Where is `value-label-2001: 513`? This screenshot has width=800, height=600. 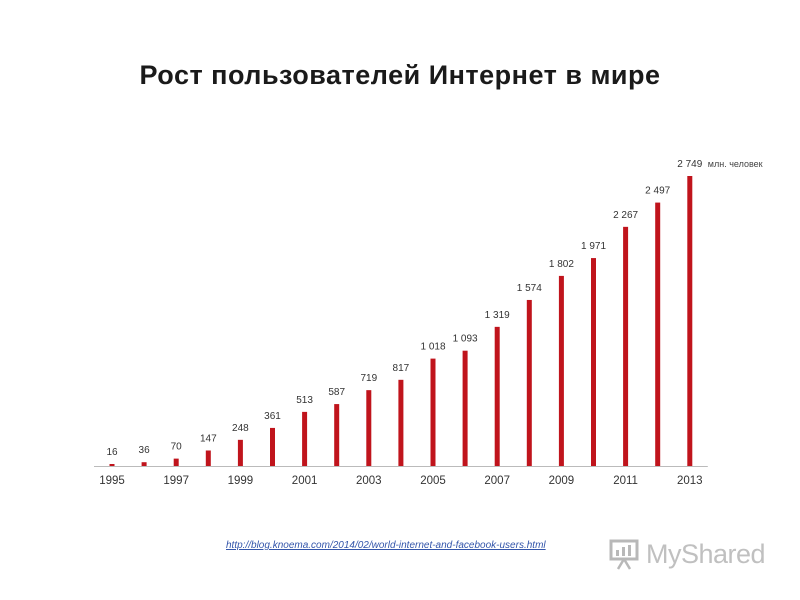 value-label-2001: 513 is located at coordinates (304, 400).